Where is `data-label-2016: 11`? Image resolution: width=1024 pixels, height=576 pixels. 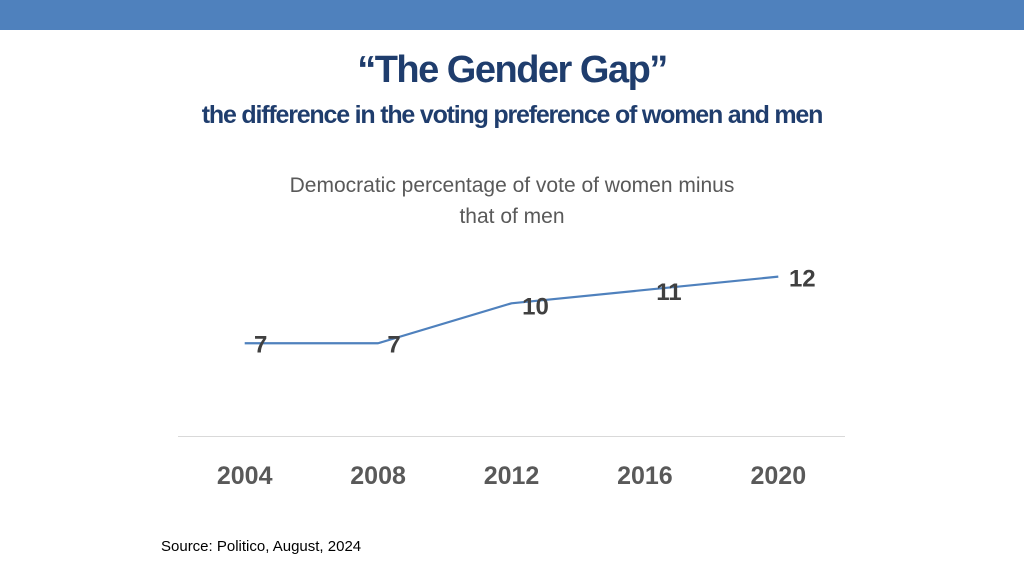
data-label-2016: 11 is located at coordinates (668, 292).